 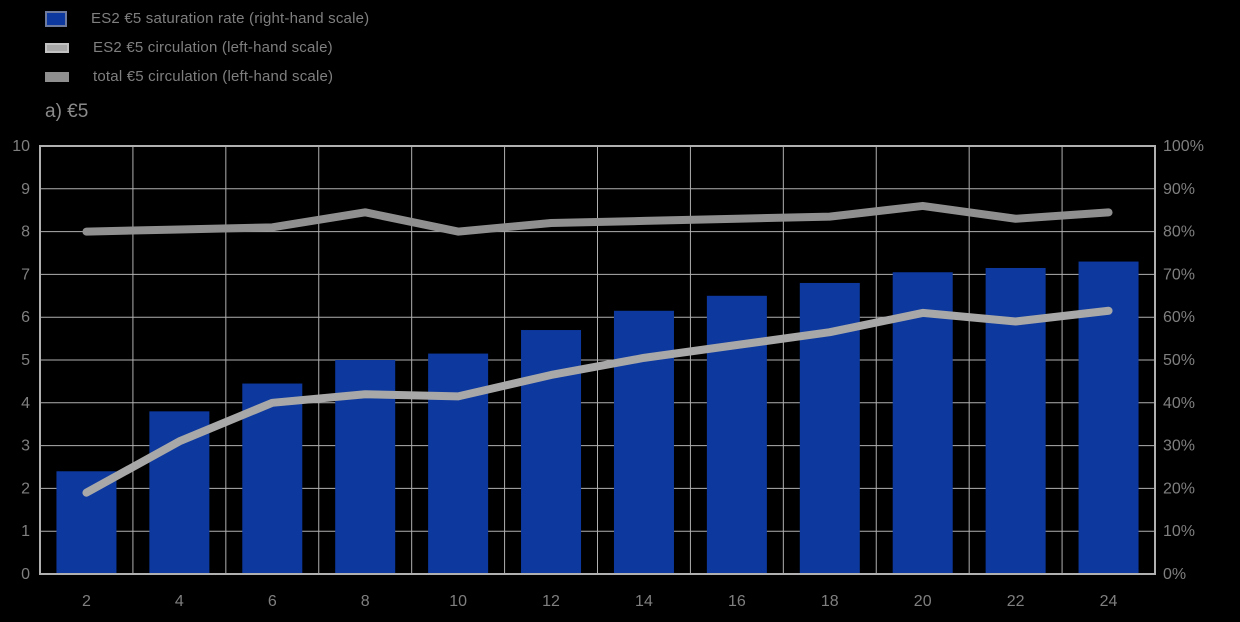 I want to click on x-axis-label: 18, so click(x=830, y=601).